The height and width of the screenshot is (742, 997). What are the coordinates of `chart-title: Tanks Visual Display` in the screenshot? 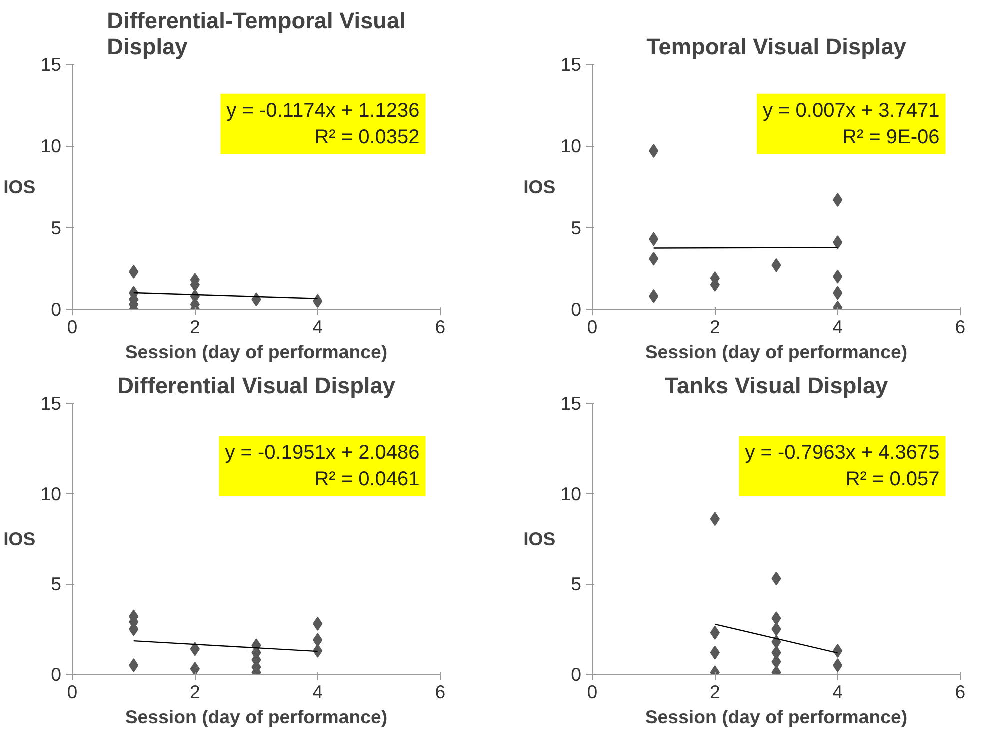 It's located at (776, 385).